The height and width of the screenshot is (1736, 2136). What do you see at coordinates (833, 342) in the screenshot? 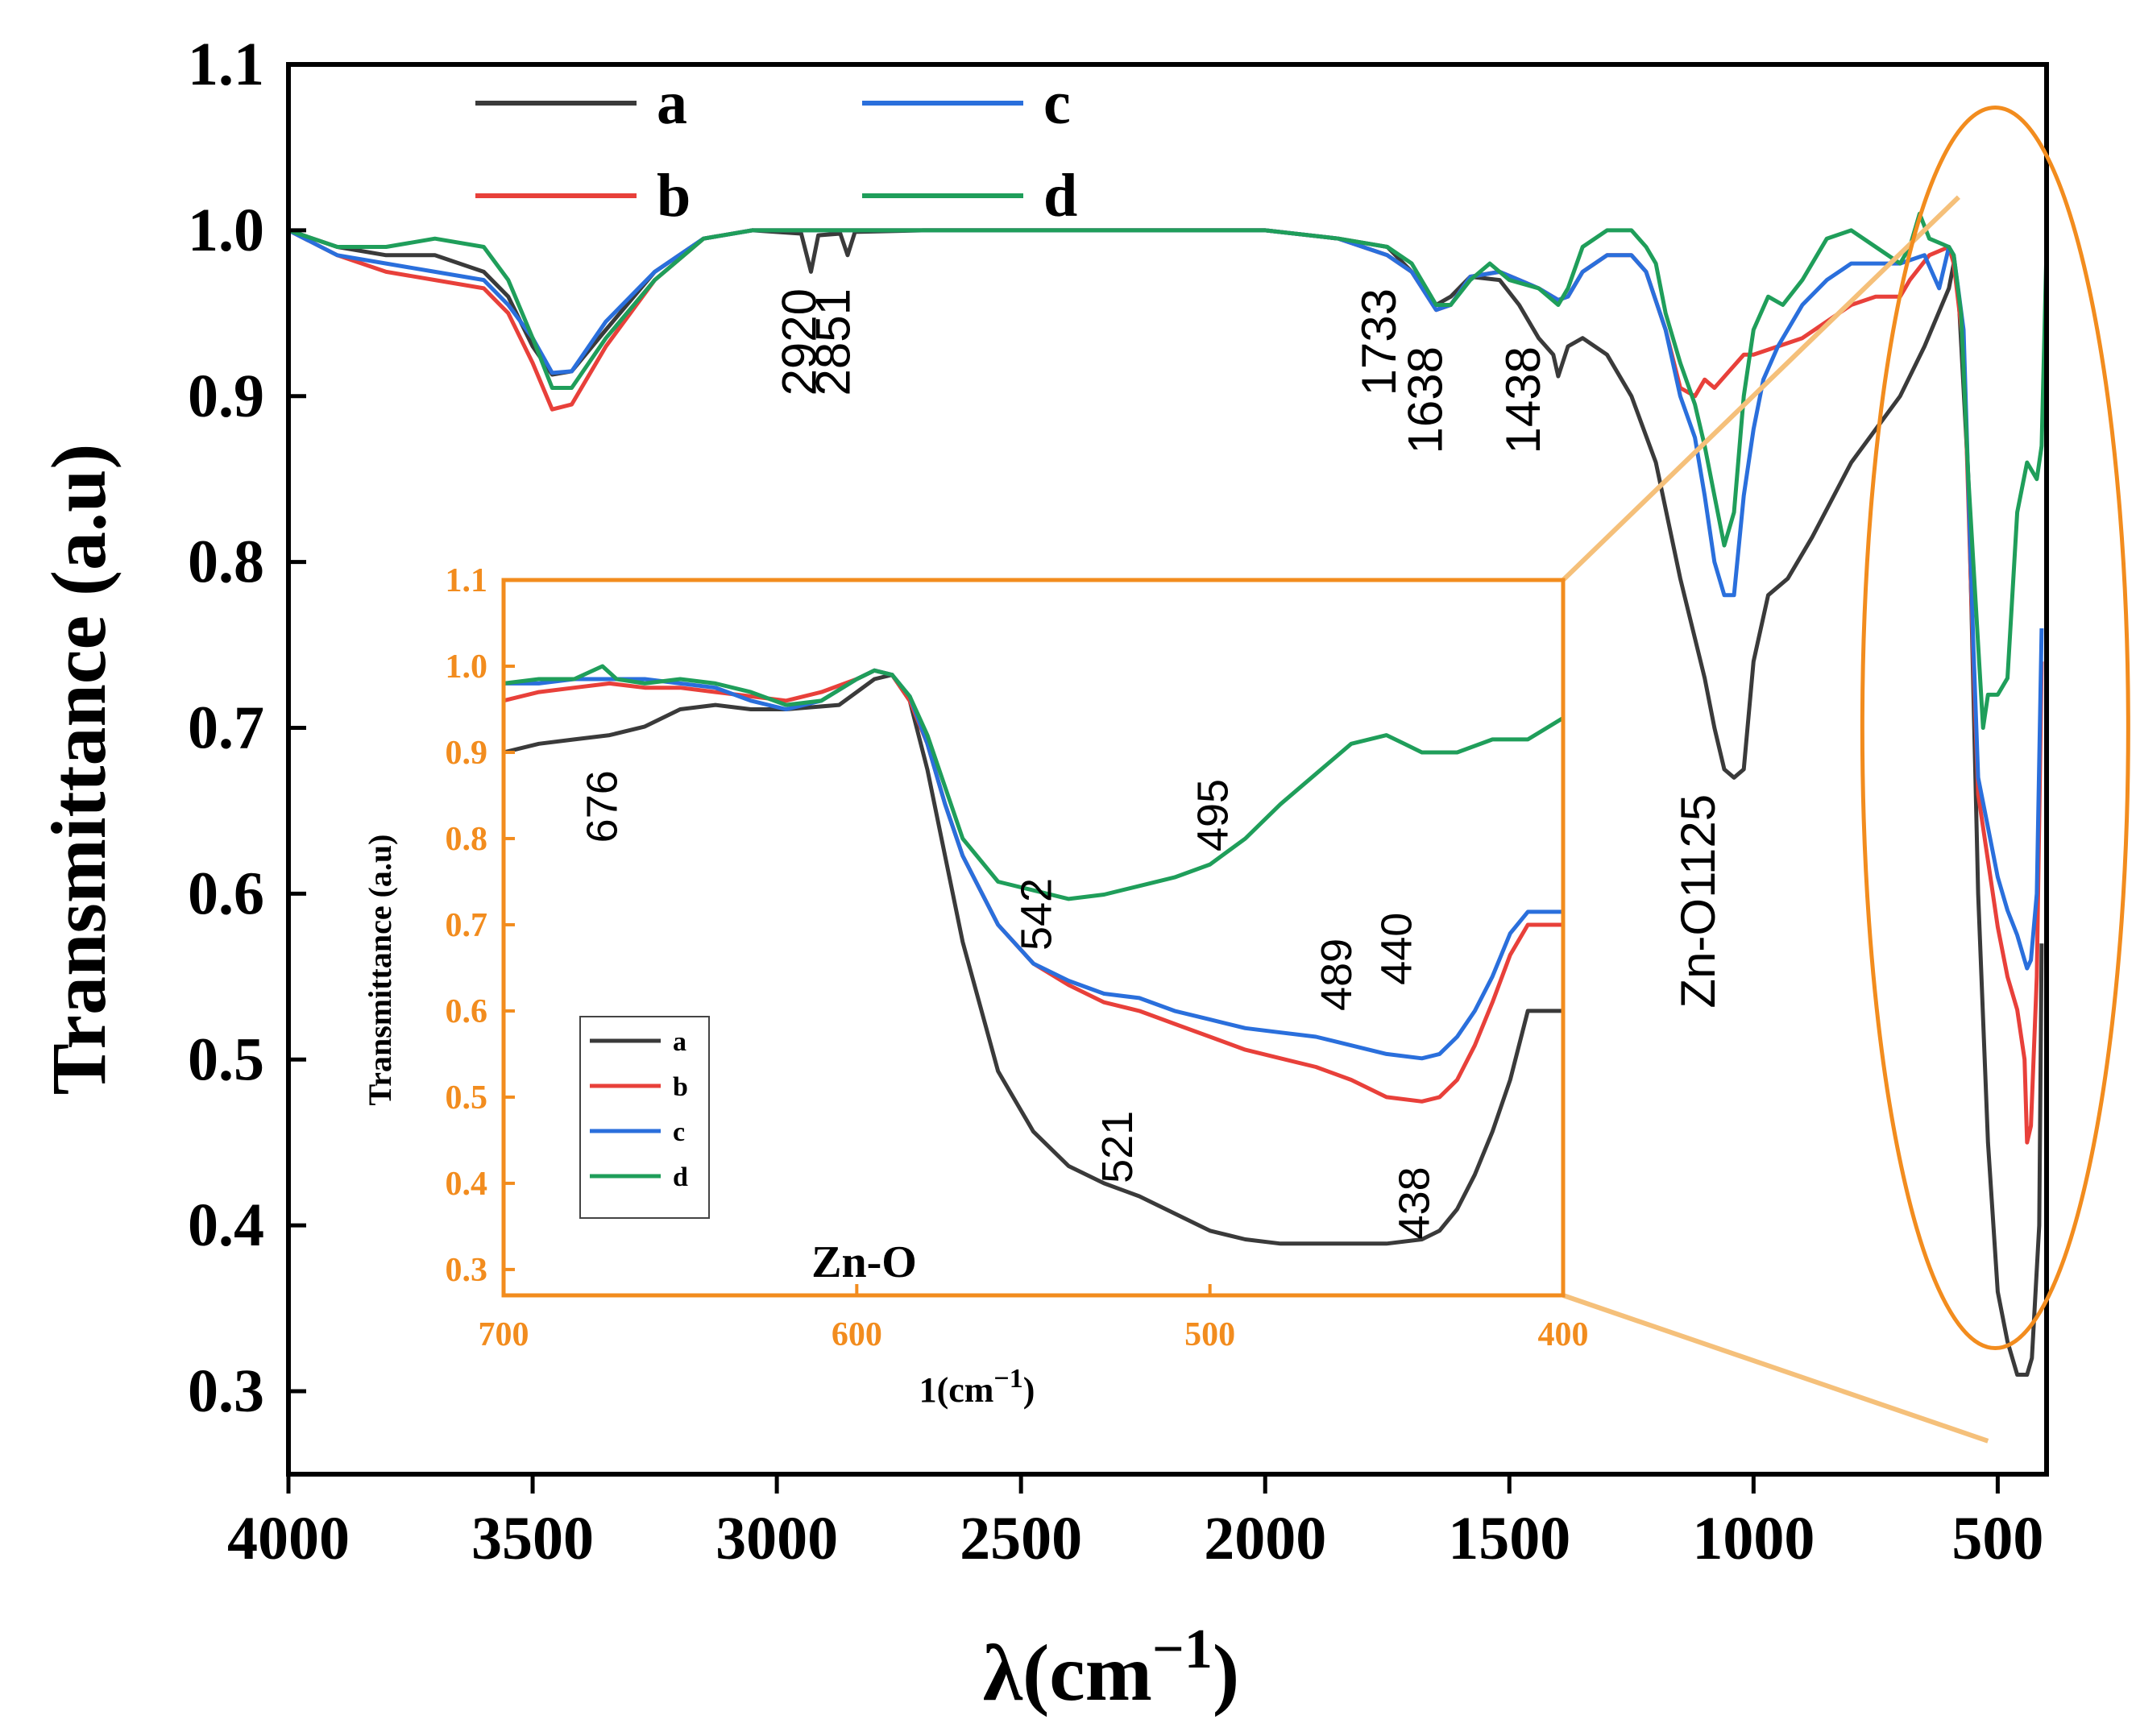
I see `peak-annotation: 2851` at bounding box center [833, 342].